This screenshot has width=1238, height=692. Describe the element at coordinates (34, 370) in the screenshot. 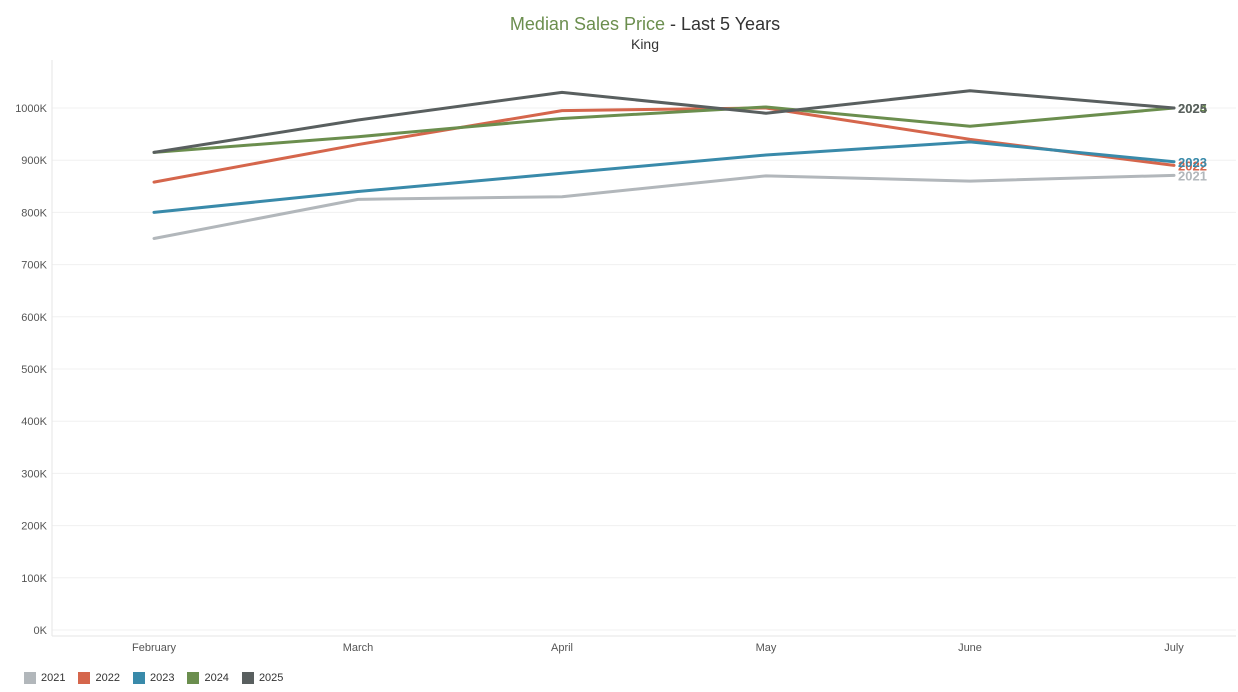

I see `y-tick-label: 500K` at that location.